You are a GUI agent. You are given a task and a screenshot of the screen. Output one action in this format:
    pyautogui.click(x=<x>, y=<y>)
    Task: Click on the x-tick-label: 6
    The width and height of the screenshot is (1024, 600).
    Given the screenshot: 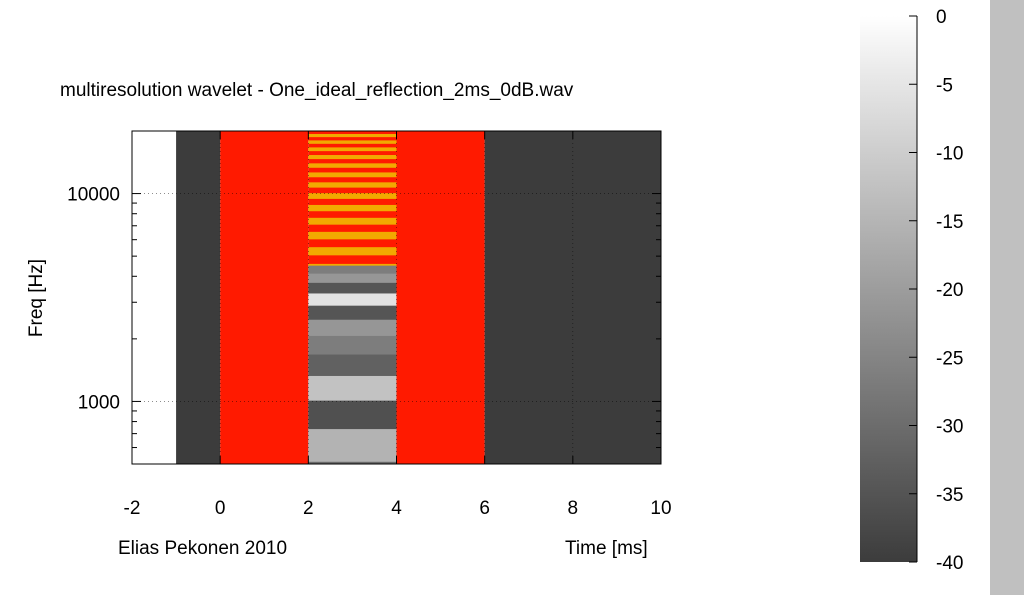 What is the action you would take?
    pyautogui.click(x=484, y=508)
    